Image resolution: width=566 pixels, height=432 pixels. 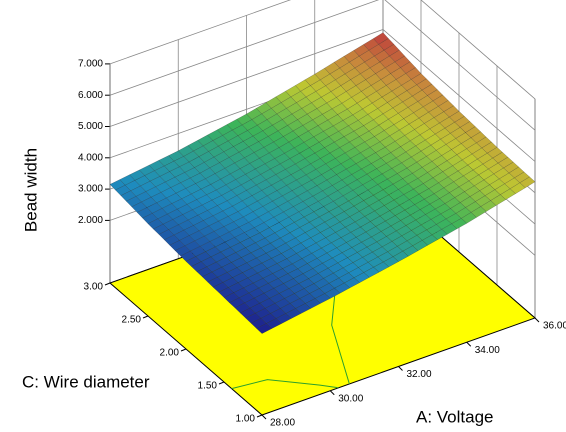 I want to click on y-tick-label: 2.50, so click(x=132, y=320).